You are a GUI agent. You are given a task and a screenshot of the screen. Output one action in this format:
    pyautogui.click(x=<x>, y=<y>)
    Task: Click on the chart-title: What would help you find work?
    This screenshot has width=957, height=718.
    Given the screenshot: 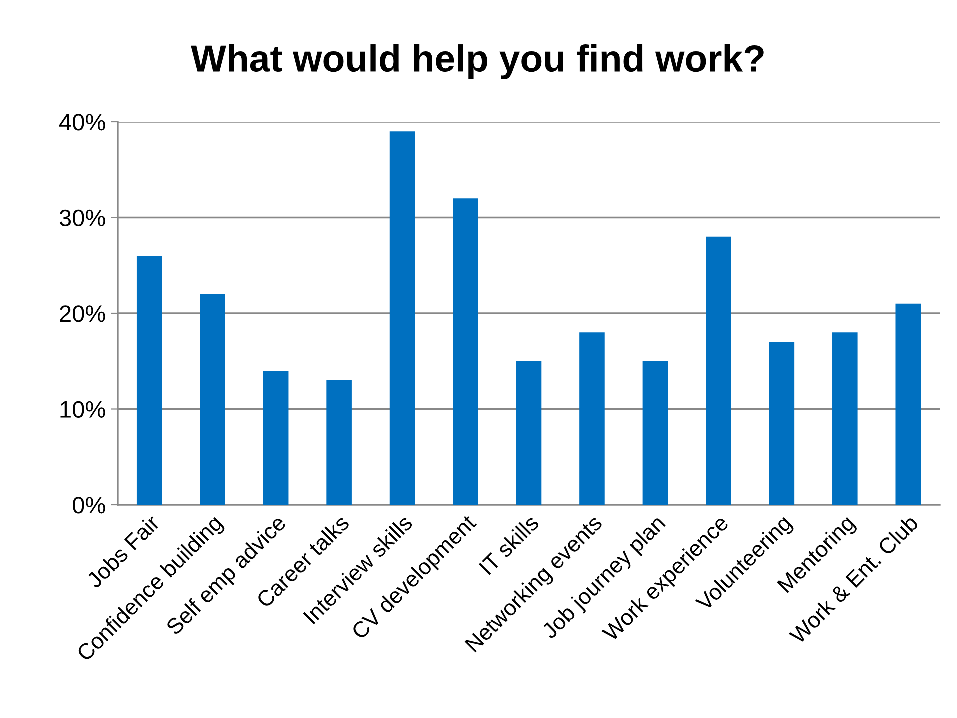 What is the action you would take?
    pyautogui.click(x=477, y=62)
    